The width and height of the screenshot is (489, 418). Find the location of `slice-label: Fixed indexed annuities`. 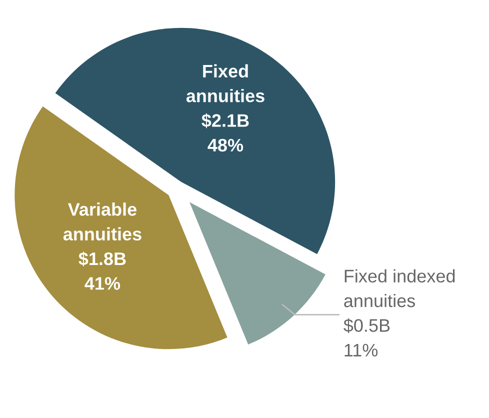

slice-label: Fixed indexed annuities is located at coordinates (399, 288).